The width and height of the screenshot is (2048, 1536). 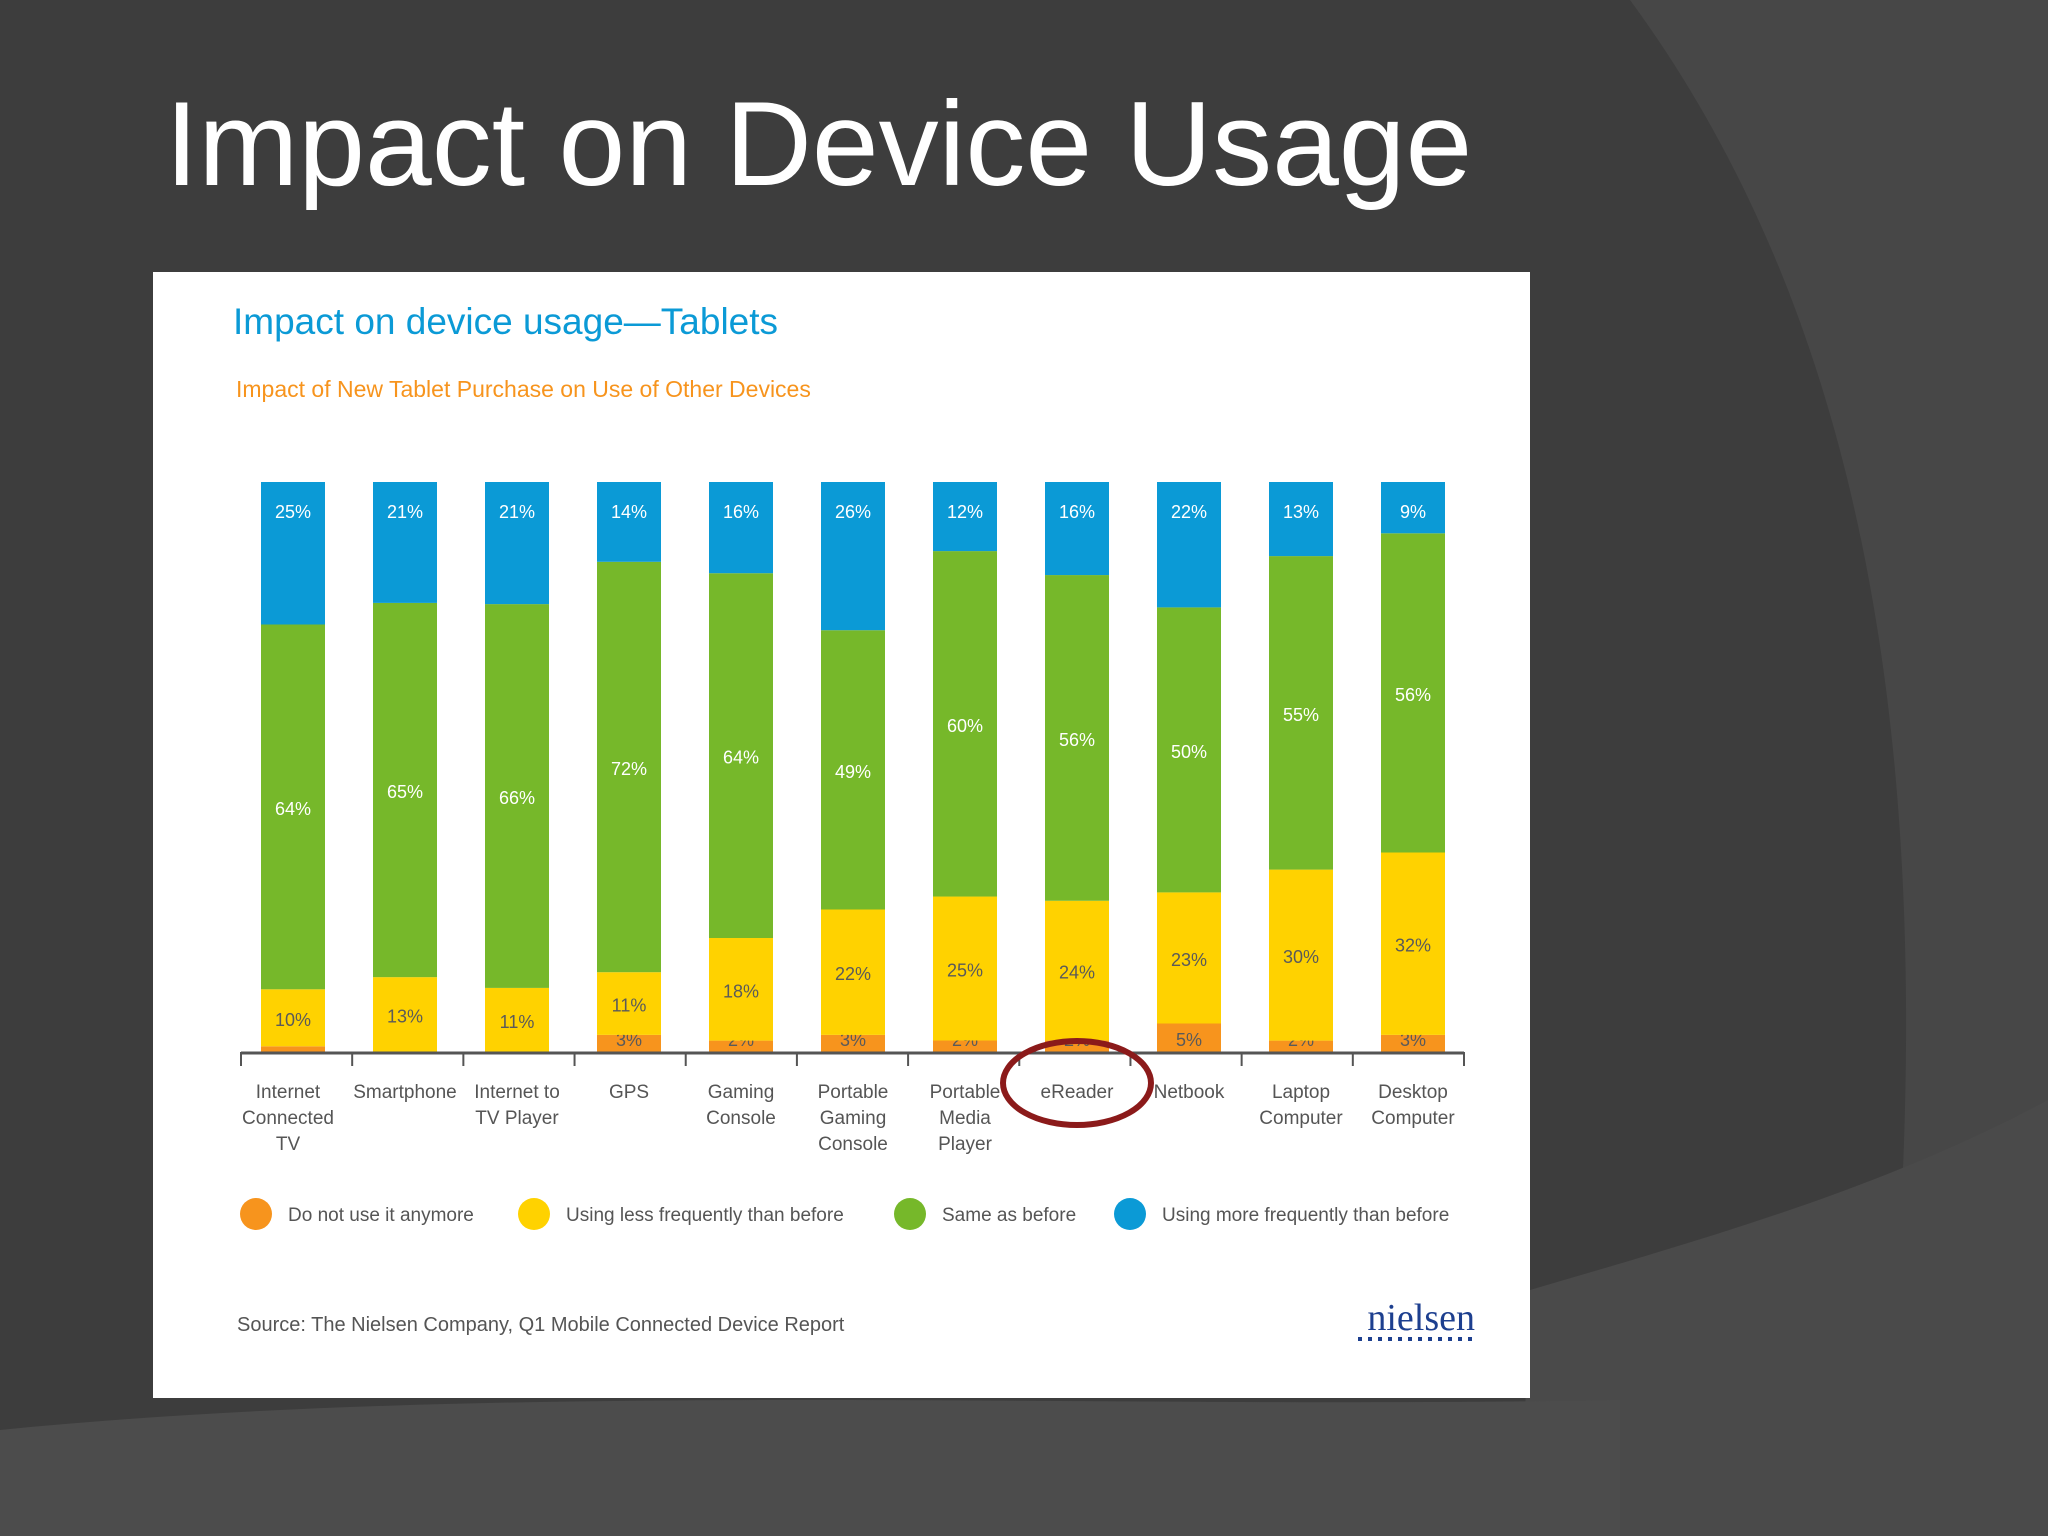 I want to click on x-tick-label: Internet to, so click(x=517, y=1092).